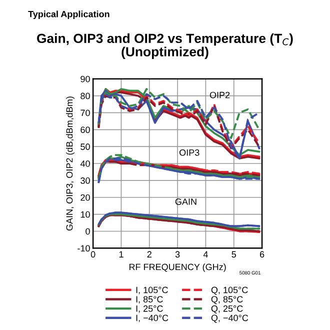  What do you see at coordinates (177, 254) in the screenshot?
I see `x-tick-label: 3` at bounding box center [177, 254].